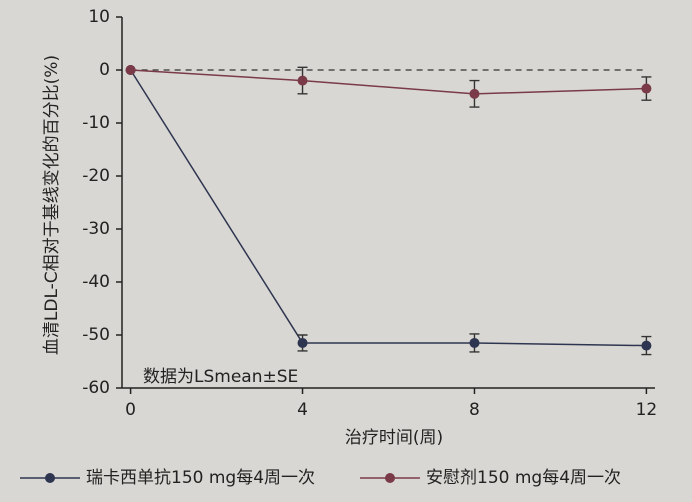 The height and width of the screenshot is (502, 692). I want to click on y-tick-label: -60, so click(96, 388).